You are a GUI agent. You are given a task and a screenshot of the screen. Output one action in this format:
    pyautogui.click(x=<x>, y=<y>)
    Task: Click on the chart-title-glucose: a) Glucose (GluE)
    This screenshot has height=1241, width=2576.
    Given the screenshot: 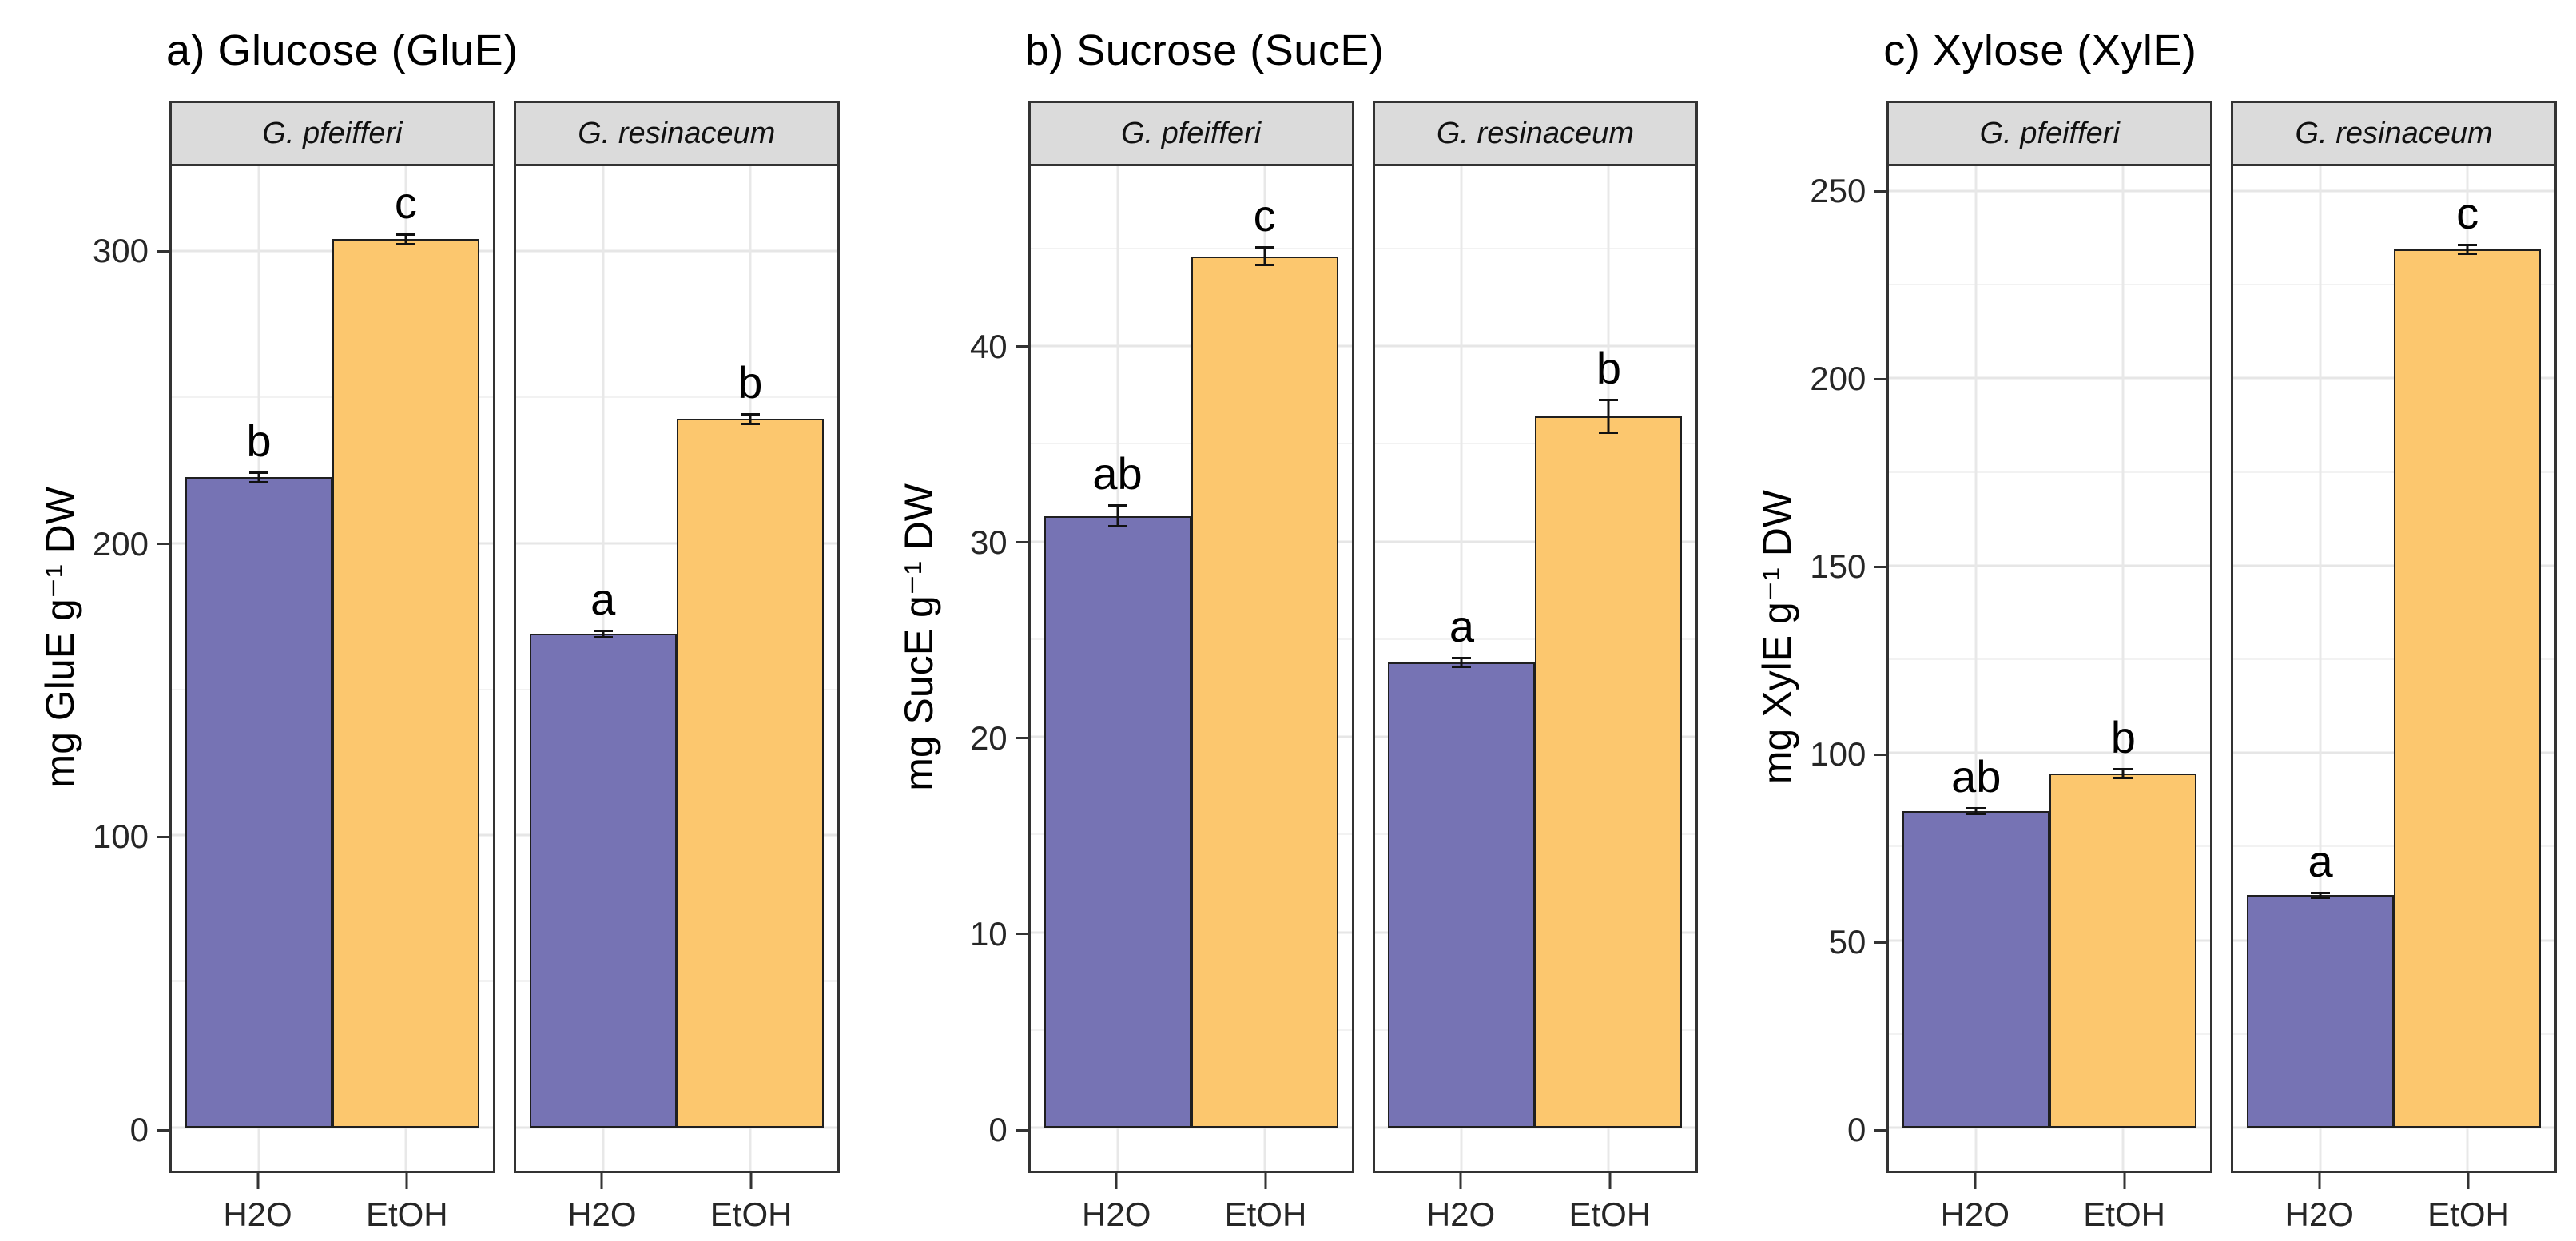 What is the action you would take?
    pyautogui.click(x=342, y=50)
    